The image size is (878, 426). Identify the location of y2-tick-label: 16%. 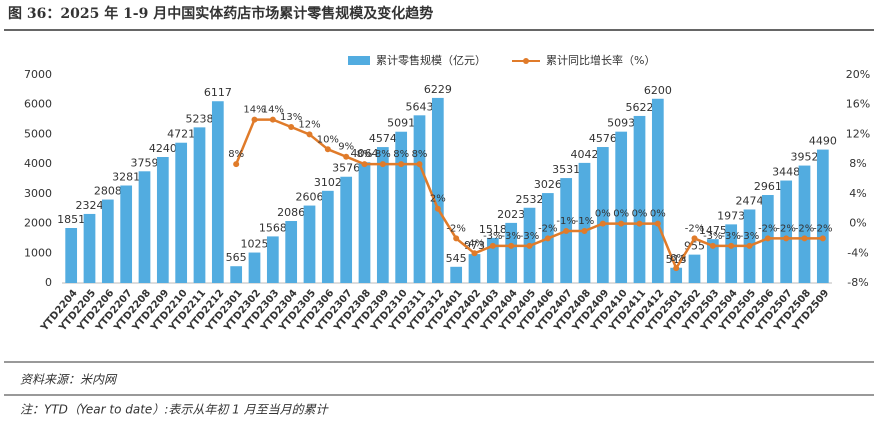
(858, 104).